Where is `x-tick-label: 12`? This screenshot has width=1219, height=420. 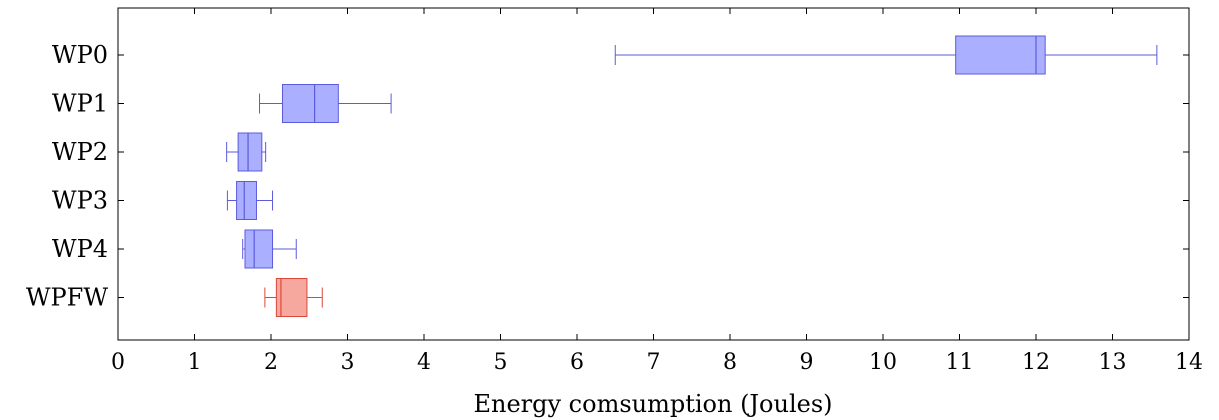
x-tick-label: 12 is located at coordinates (1036, 362).